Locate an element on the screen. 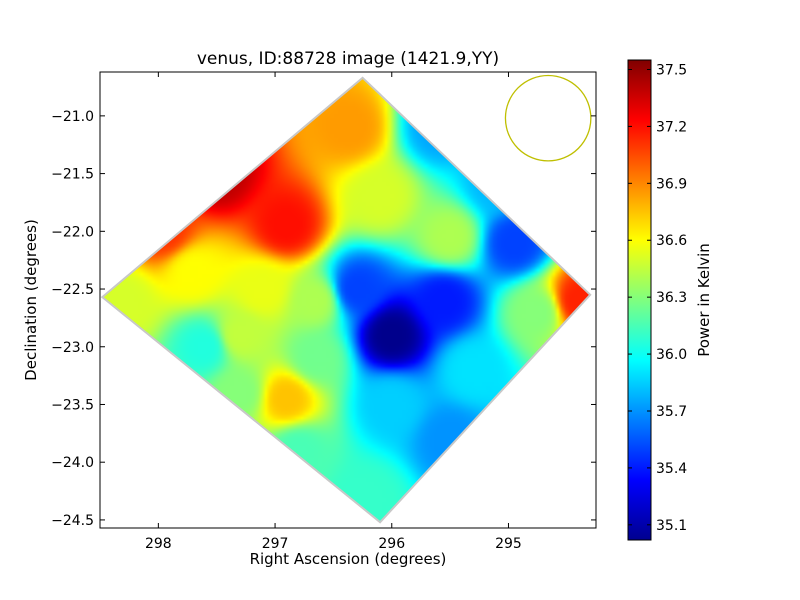 The width and height of the screenshot is (800, 600). colorbar-gradient is located at coordinates (639, 300).